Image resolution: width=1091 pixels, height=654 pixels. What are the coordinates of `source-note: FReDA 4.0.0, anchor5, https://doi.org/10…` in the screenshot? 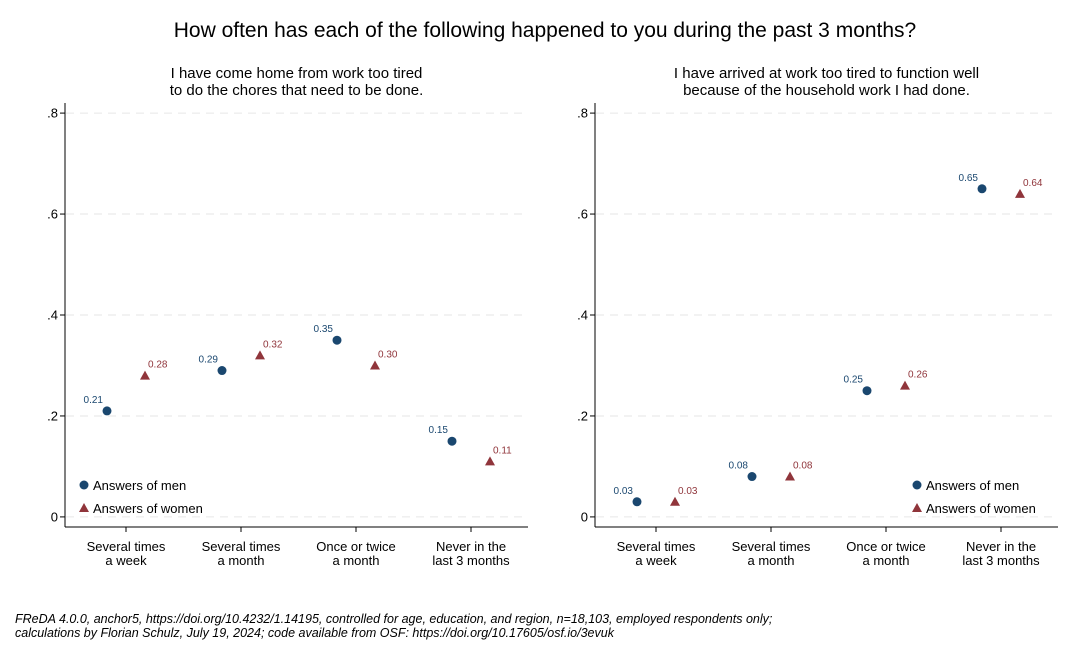 It's located at (394, 619).